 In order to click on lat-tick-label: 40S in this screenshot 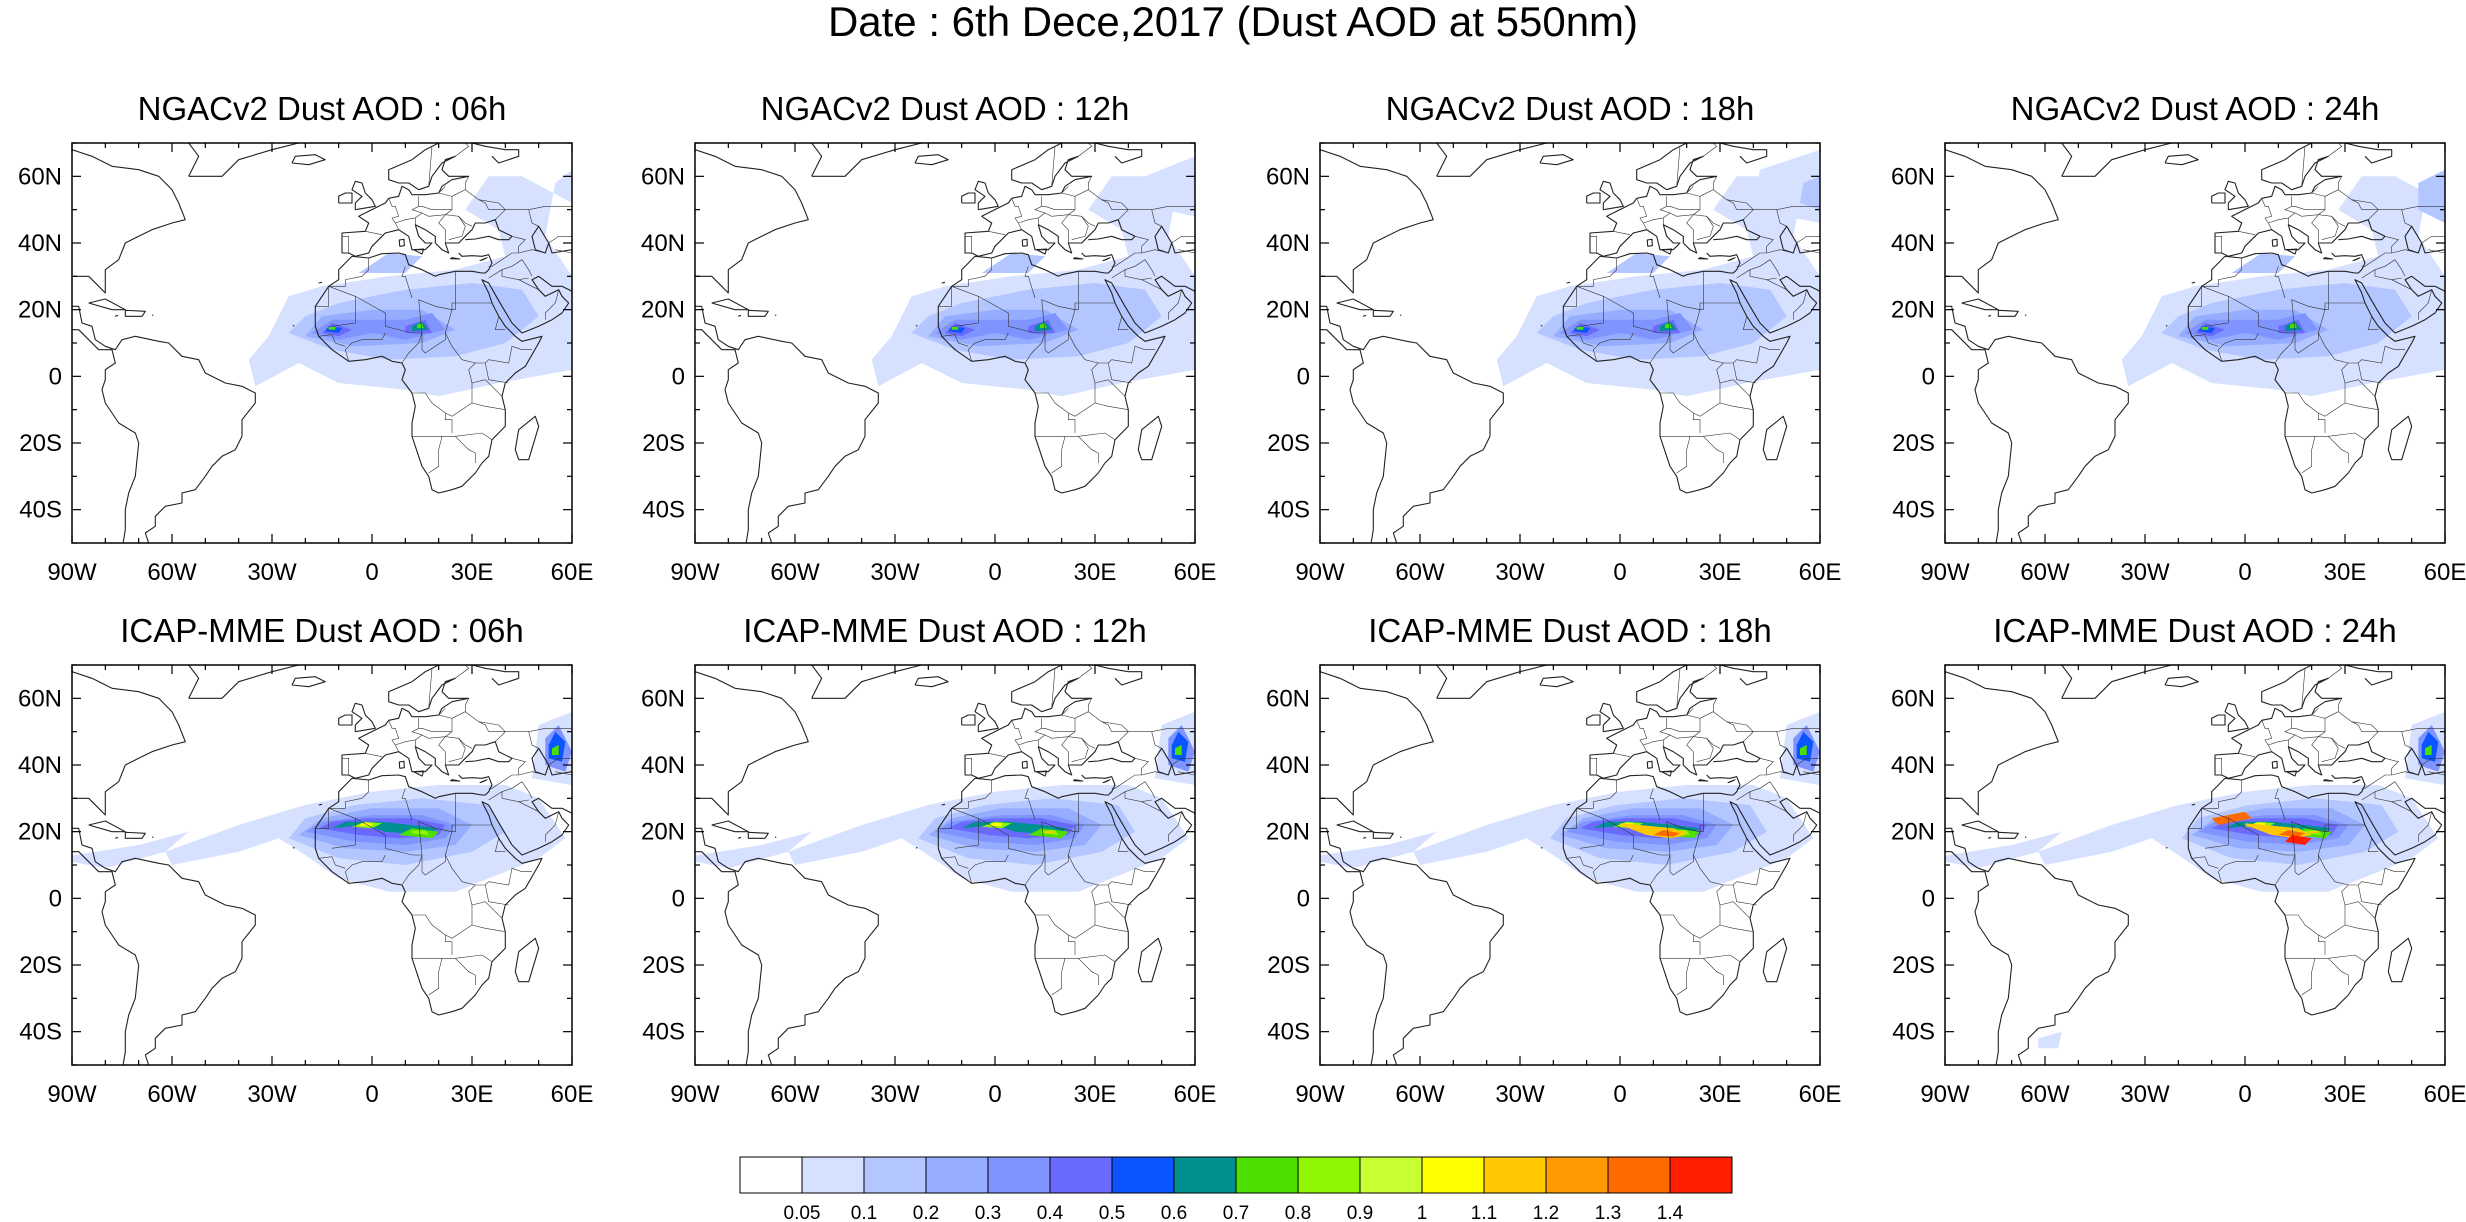, I will do `click(1288, 1032)`.